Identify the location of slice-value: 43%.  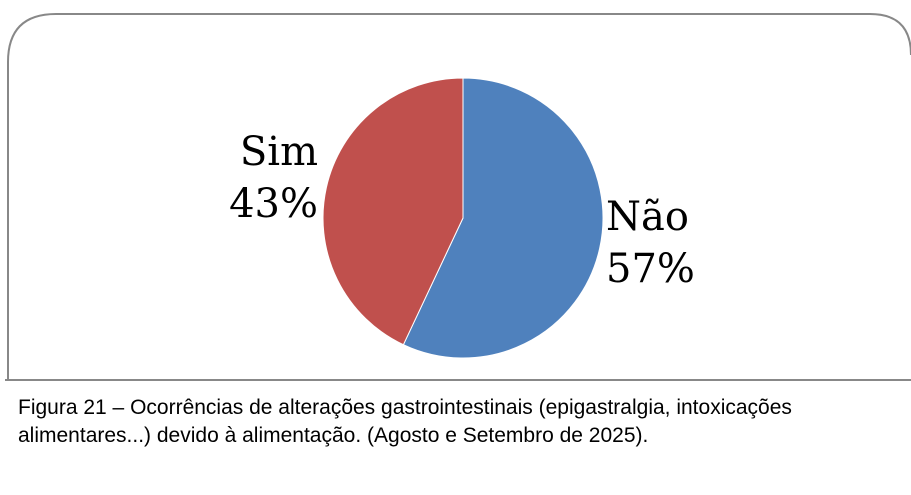
(273, 204).